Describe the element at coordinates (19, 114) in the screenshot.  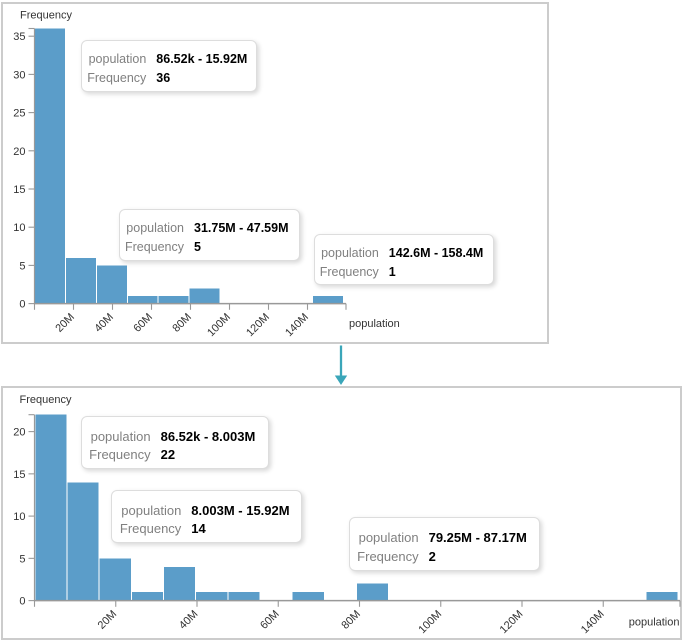
I see `svg-text: 25` at that location.